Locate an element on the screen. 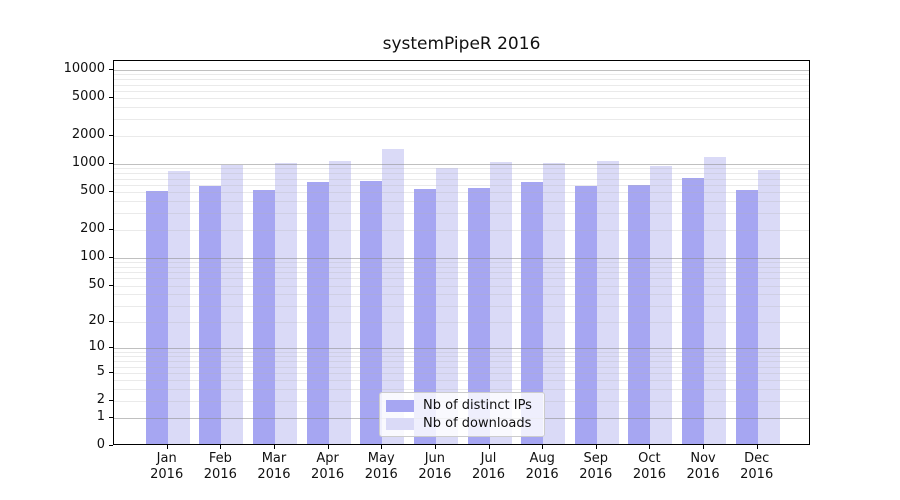 This screenshot has width=900, height=500. legend-item-downloads: Nb of downloads is located at coordinates (462, 423).